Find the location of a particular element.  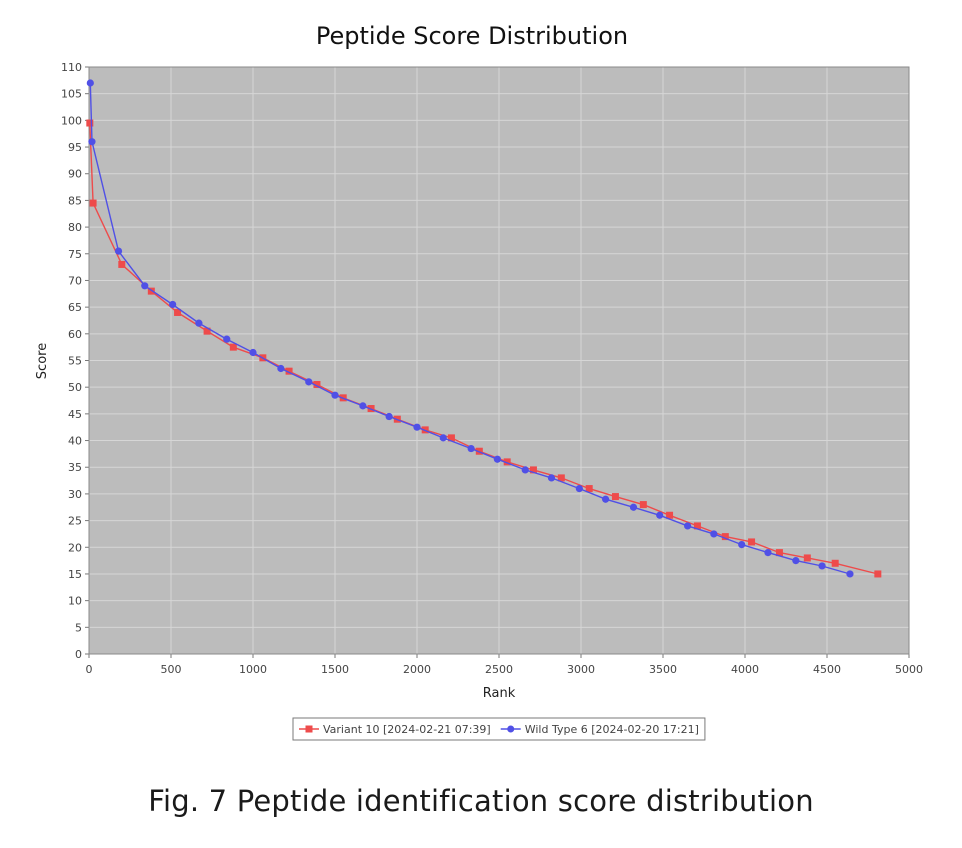

y-tick-label: 40 is located at coordinates (75, 441).